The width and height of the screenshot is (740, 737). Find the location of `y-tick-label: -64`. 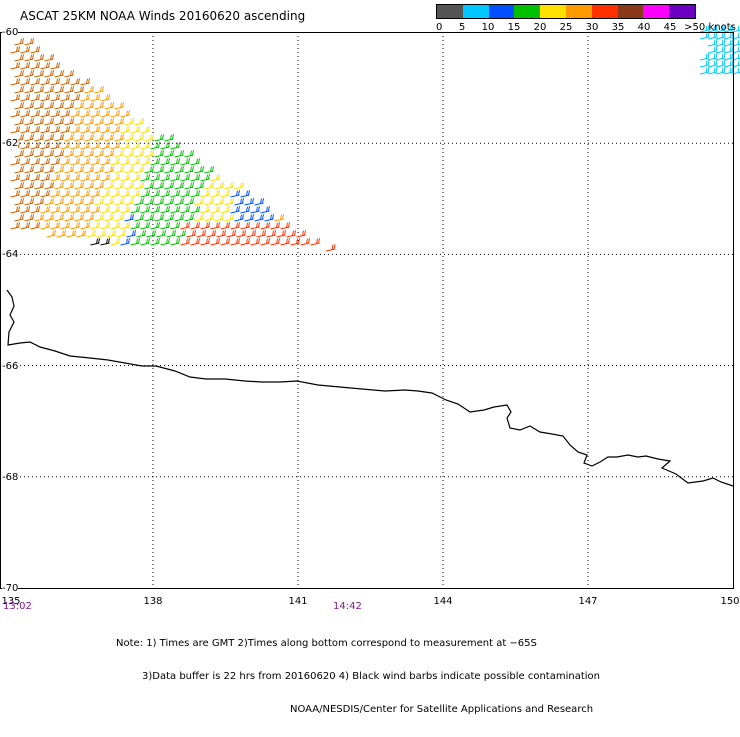

y-tick-label: -64 is located at coordinates (10, 254).